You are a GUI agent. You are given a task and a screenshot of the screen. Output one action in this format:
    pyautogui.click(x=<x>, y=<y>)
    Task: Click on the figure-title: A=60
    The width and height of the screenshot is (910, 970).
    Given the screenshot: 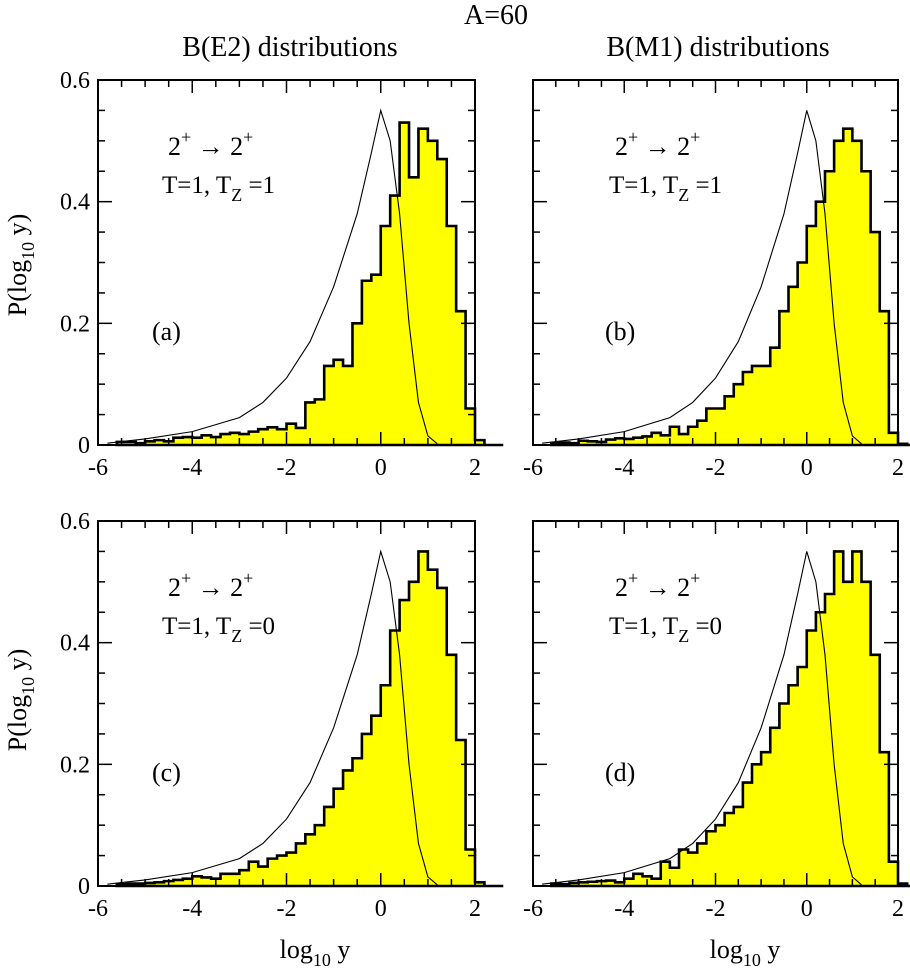 What is the action you would take?
    pyautogui.click(x=496, y=15)
    